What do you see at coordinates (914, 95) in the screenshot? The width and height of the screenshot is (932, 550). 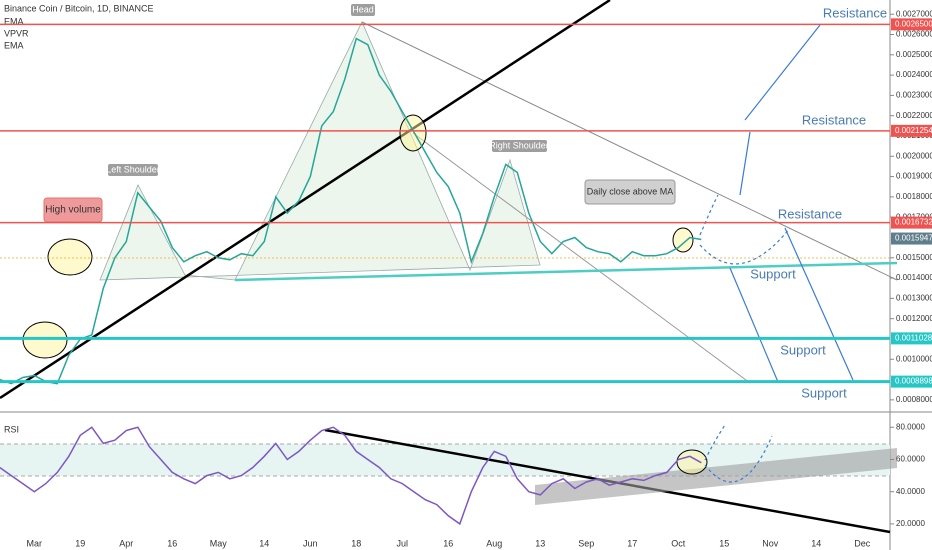 I see `y-tick-label: 0.0023000` at bounding box center [914, 95].